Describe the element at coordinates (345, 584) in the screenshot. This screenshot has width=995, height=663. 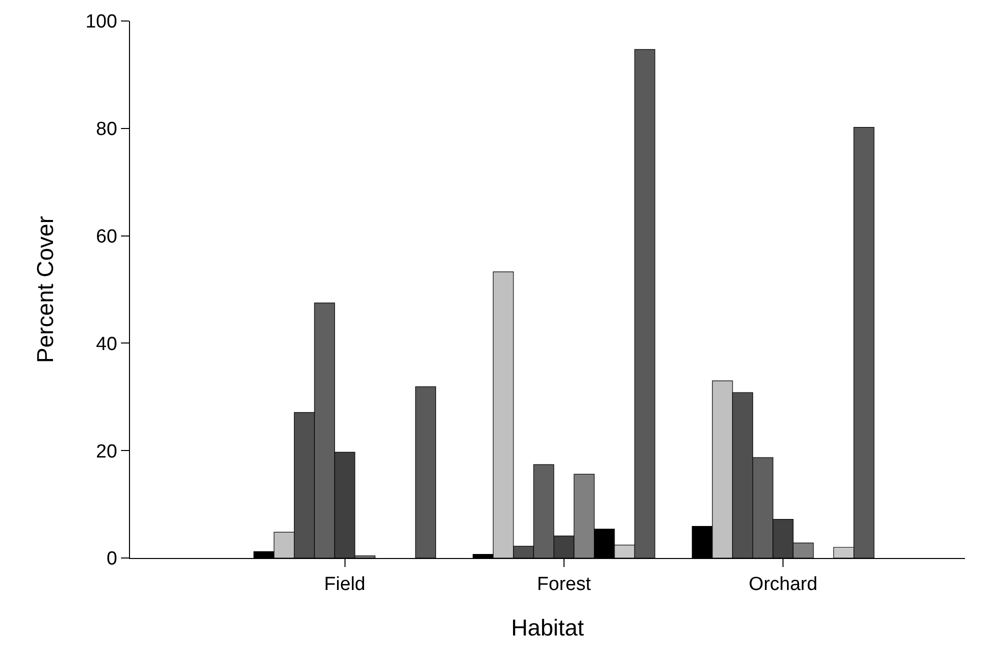
I see `x-tick-label: Field` at that location.